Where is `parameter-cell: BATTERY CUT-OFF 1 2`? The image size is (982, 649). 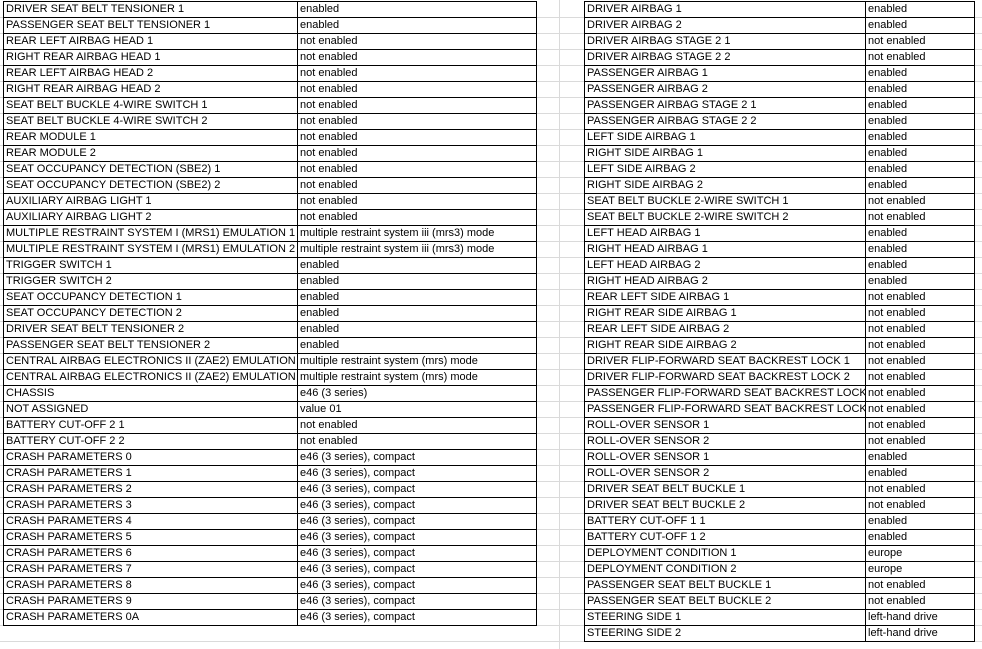 parameter-cell: BATTERY CUT-OFF 1 2 is located at coordinates (725, 537).